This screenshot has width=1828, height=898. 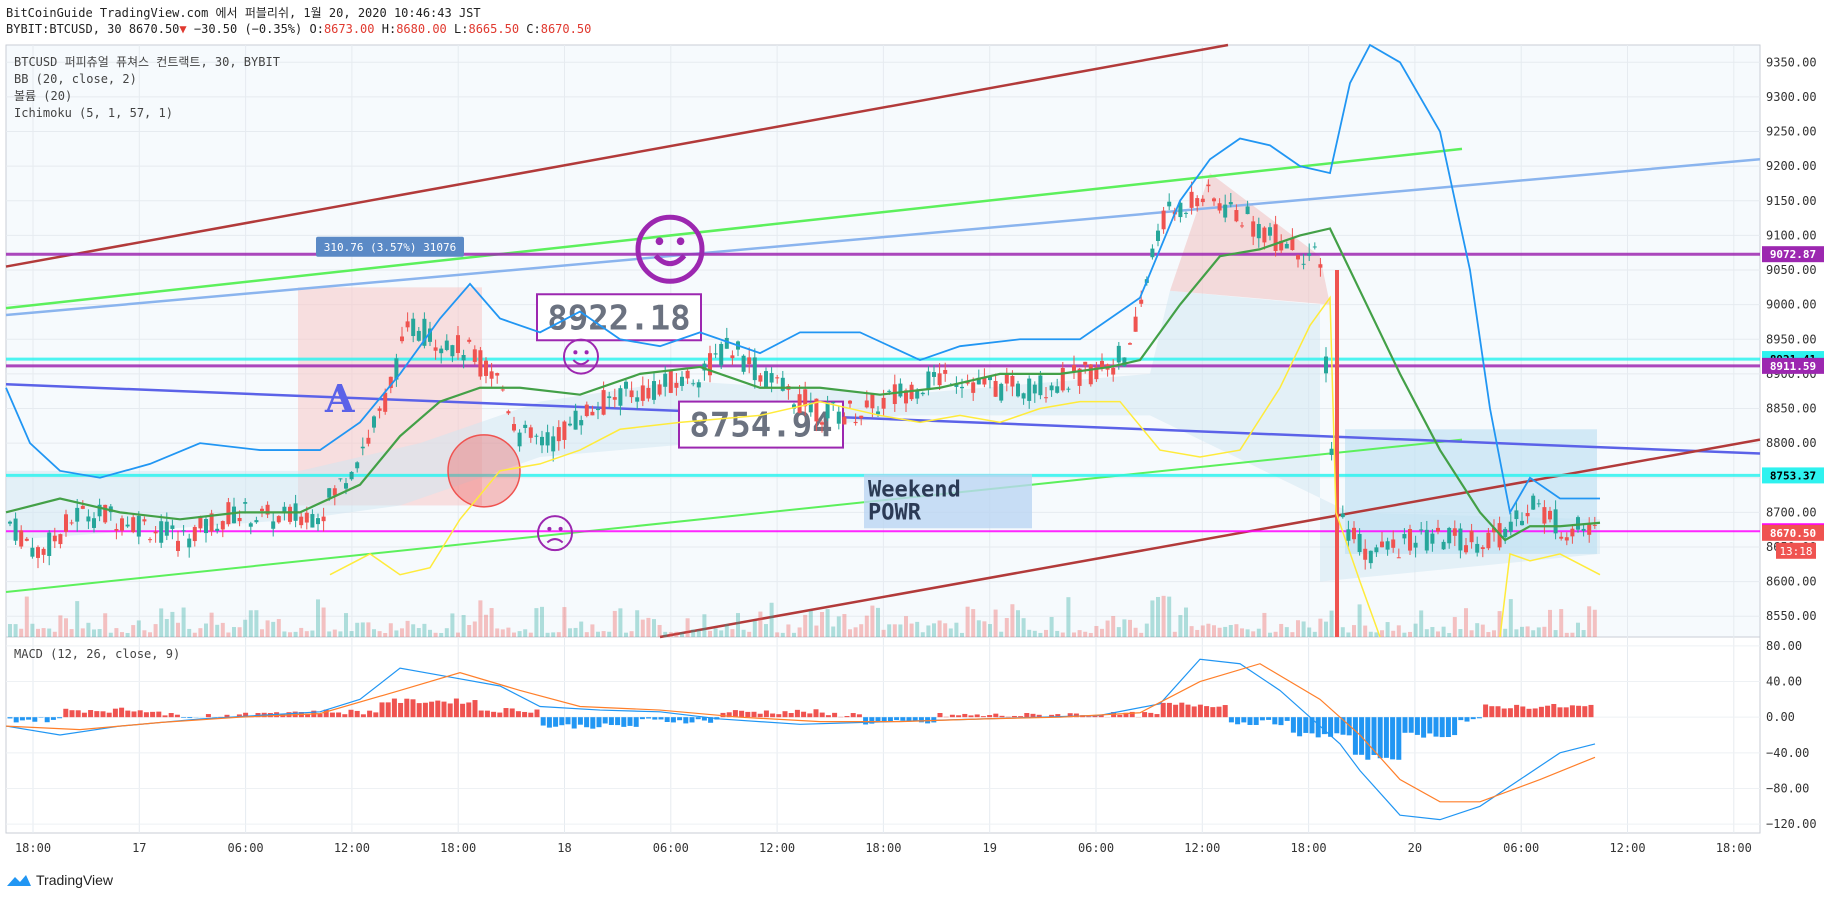 What do you see at coordinates (1791, 235) in the screenshot?
I see `y-tick-label: 9100.00` at bounding box center [1791, 235].